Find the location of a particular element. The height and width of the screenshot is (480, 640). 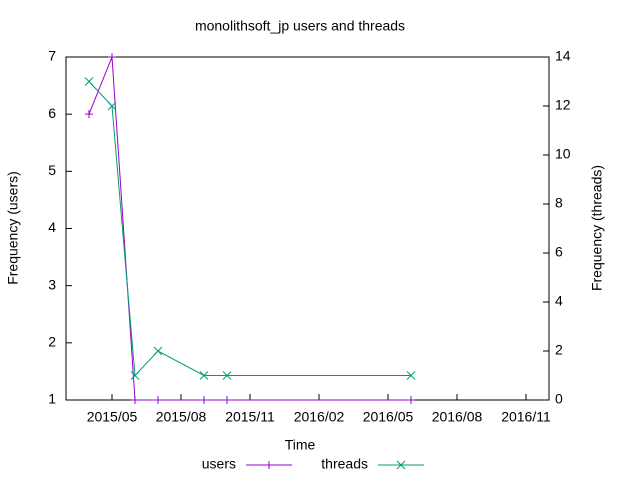

y-tick-label: 4 is located at coordinates (52, 227).